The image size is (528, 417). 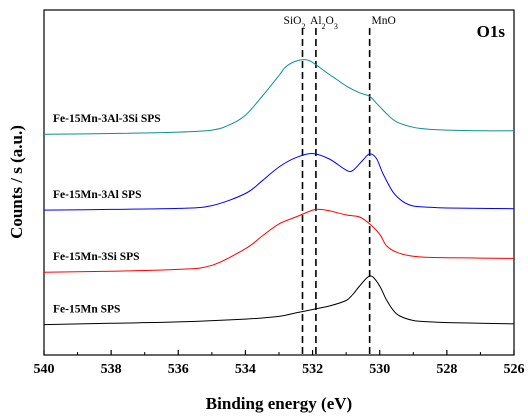 I want to click on panel-label: O1s, so click(x=491, y=31).